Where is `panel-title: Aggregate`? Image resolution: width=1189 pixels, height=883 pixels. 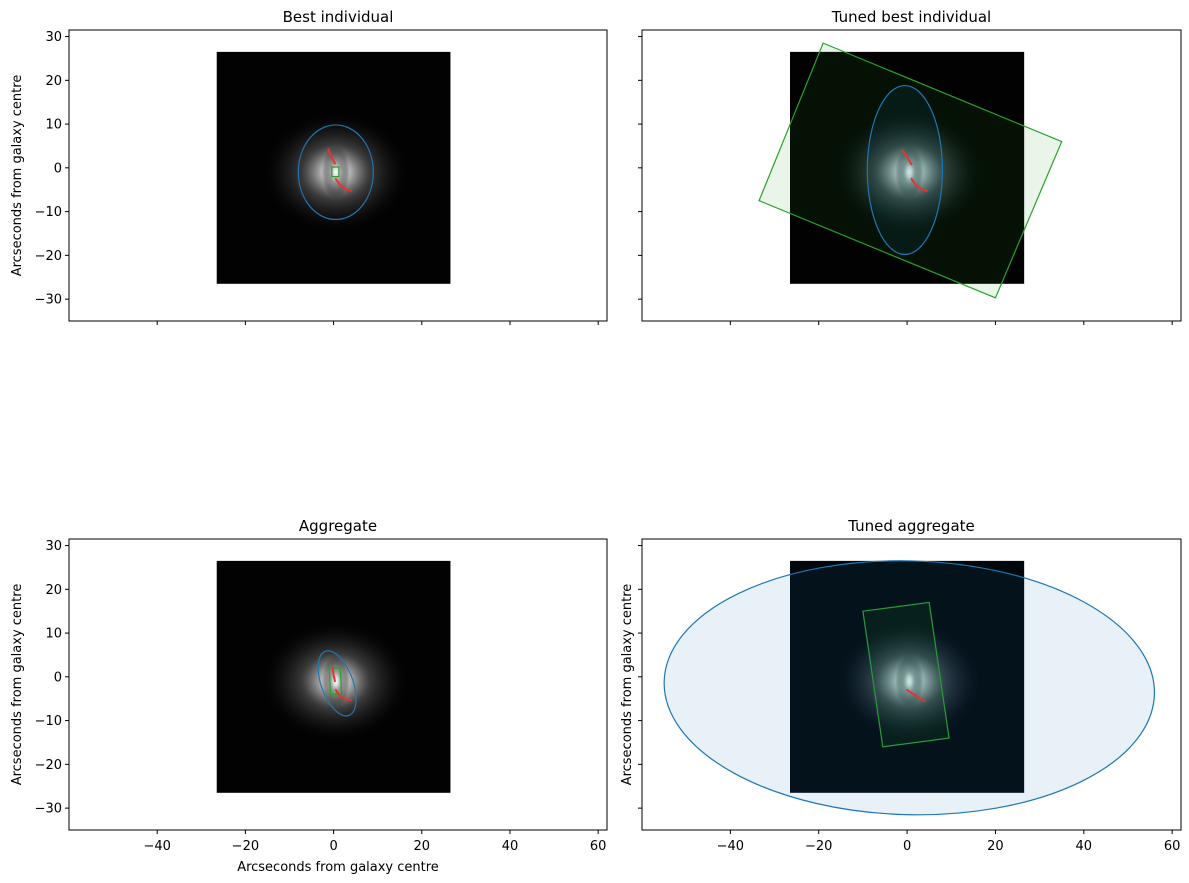 panel-title: Aggregate is located at coordinates (338, 526).